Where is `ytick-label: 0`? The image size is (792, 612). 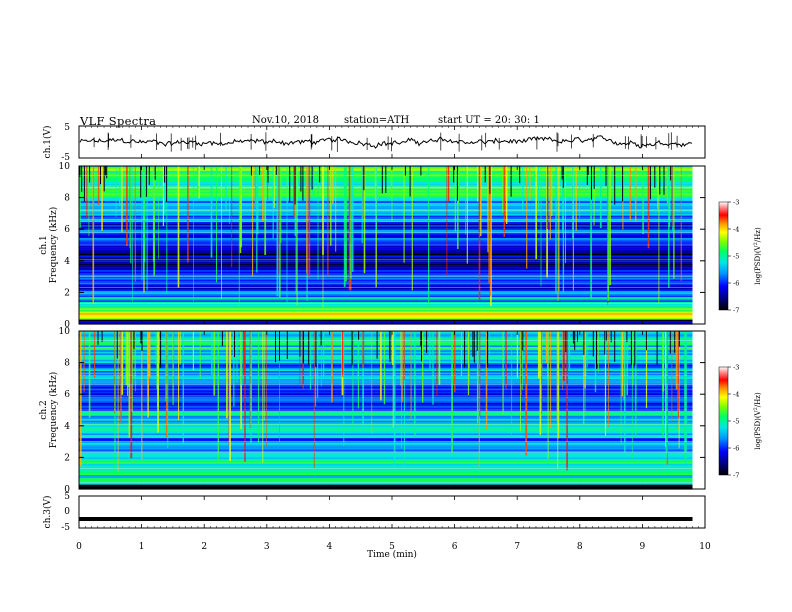 ytick-label: 0 is located at coordinates (67, 490).